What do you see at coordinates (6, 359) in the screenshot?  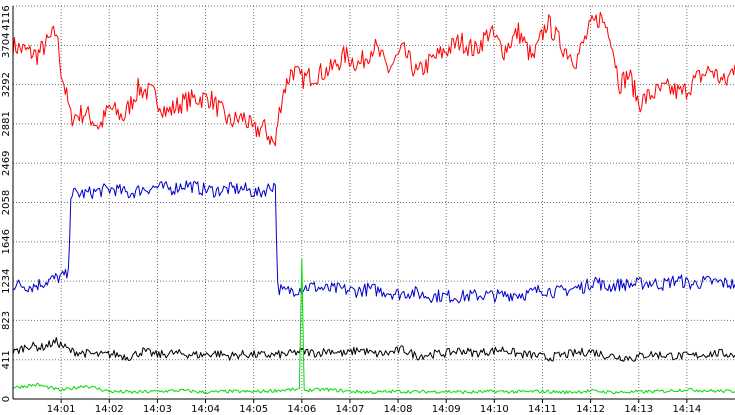 I see `y-tick-label: 411` at bounding box center [6, 359].